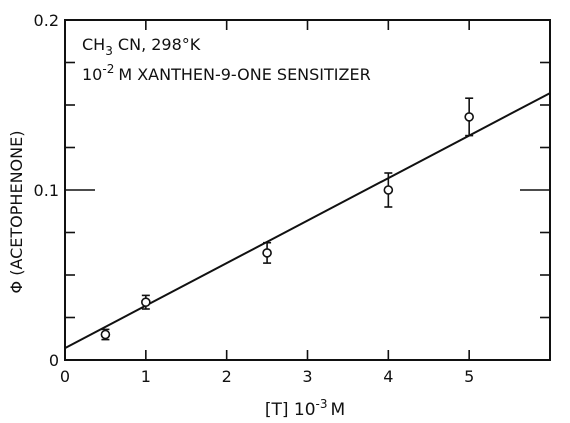 The width and height of the screenshot is (570, 423). I want to click on annotation-solvent: CH3 CN, 298°K, so click(141, 46).